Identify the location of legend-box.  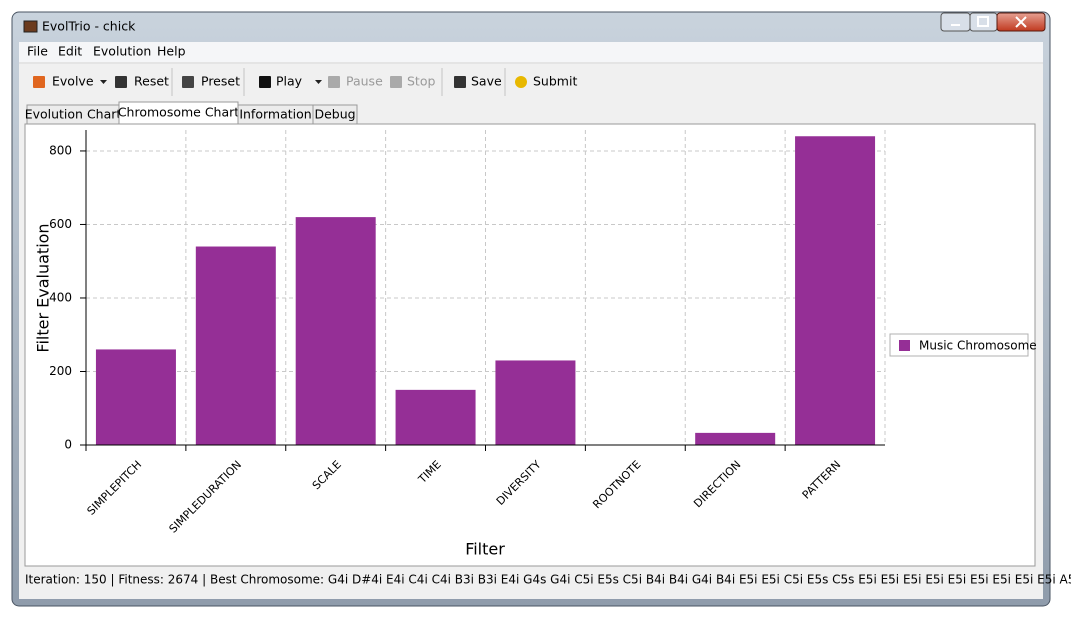
(959, 345).